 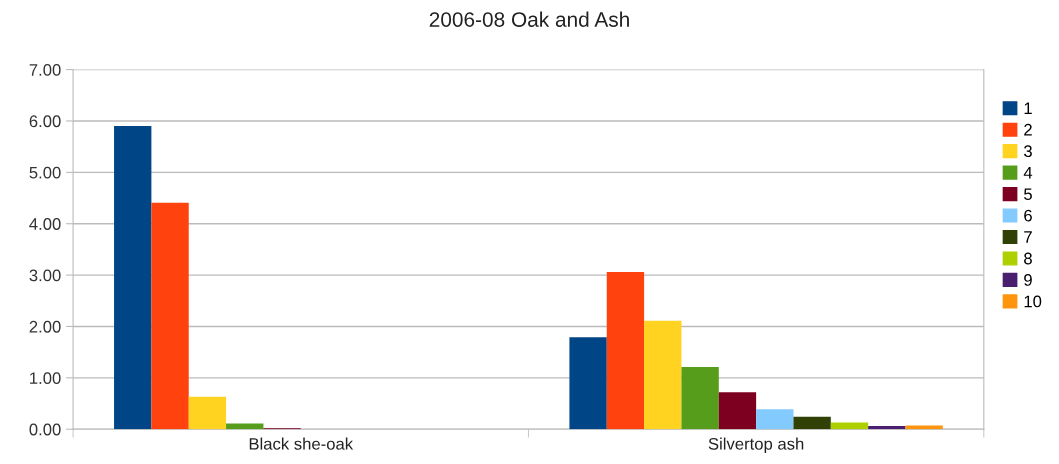 What do you see at coordinates (529, 19) in the screenshot?
I see `chart-title: 2006-08 Oak and Ash` at bounding box center [529, 19].